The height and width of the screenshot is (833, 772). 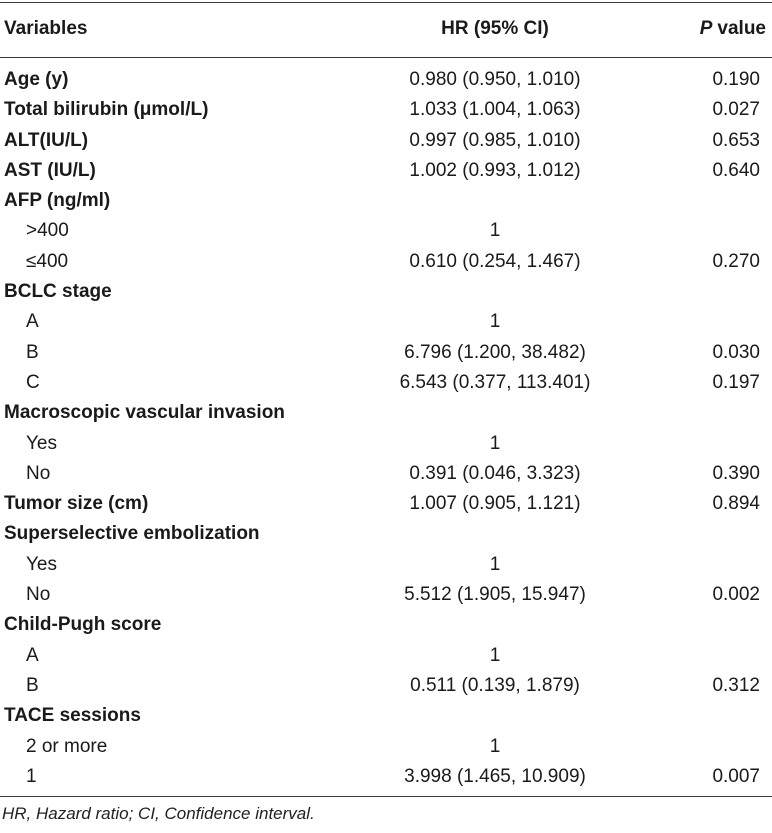 What do you see at coordinates (386, 80) in the screenshot?
I see `table-row: Age (y) 0.980 (0.950, 1.010) 0.190` at bounding box center [386, 80].